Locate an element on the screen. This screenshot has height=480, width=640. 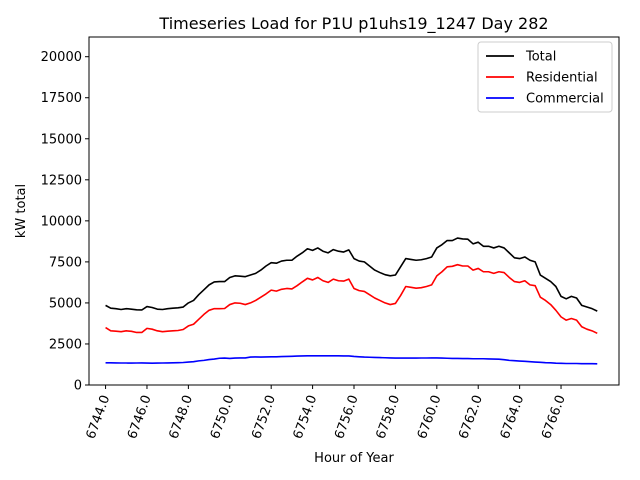
legend-label-residential: Residential is located at coordinates (562, 78).